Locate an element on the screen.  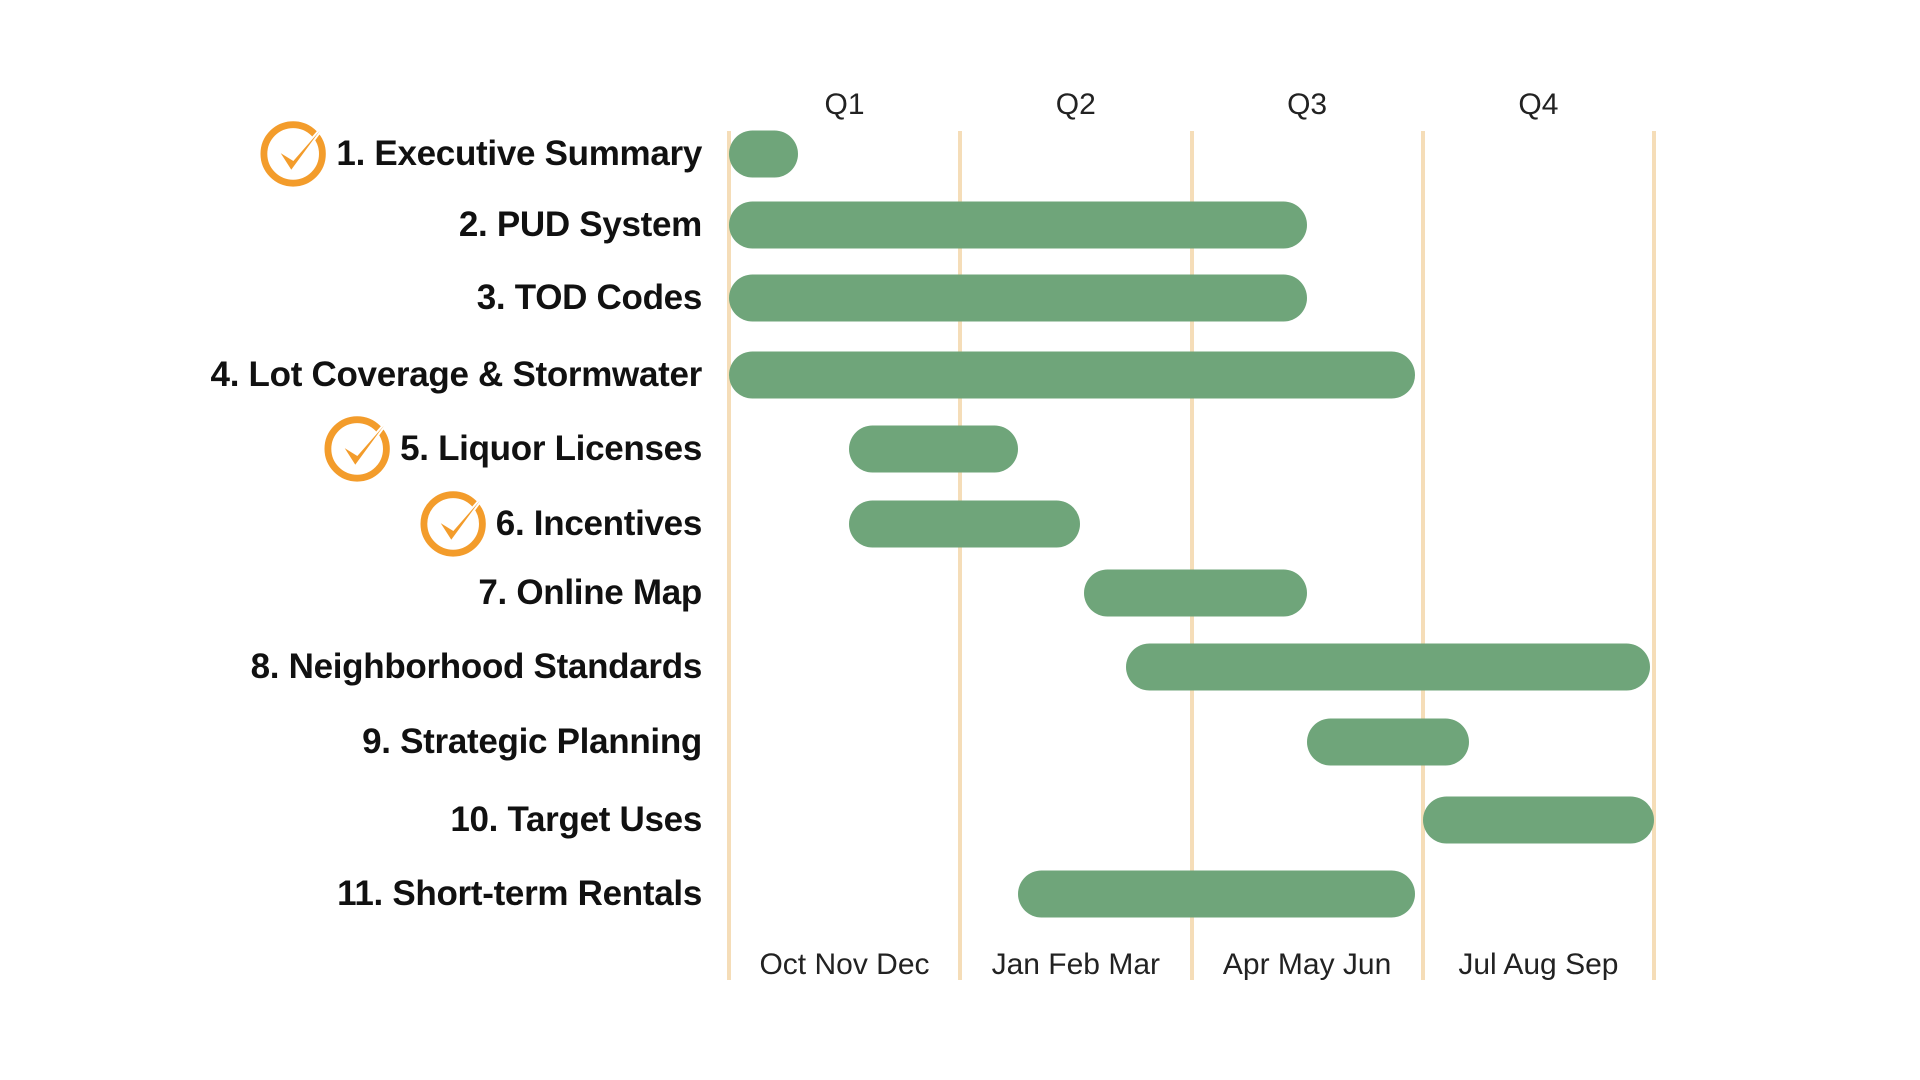
quarter-label: Q3 is located at coordinates (1307, 104).